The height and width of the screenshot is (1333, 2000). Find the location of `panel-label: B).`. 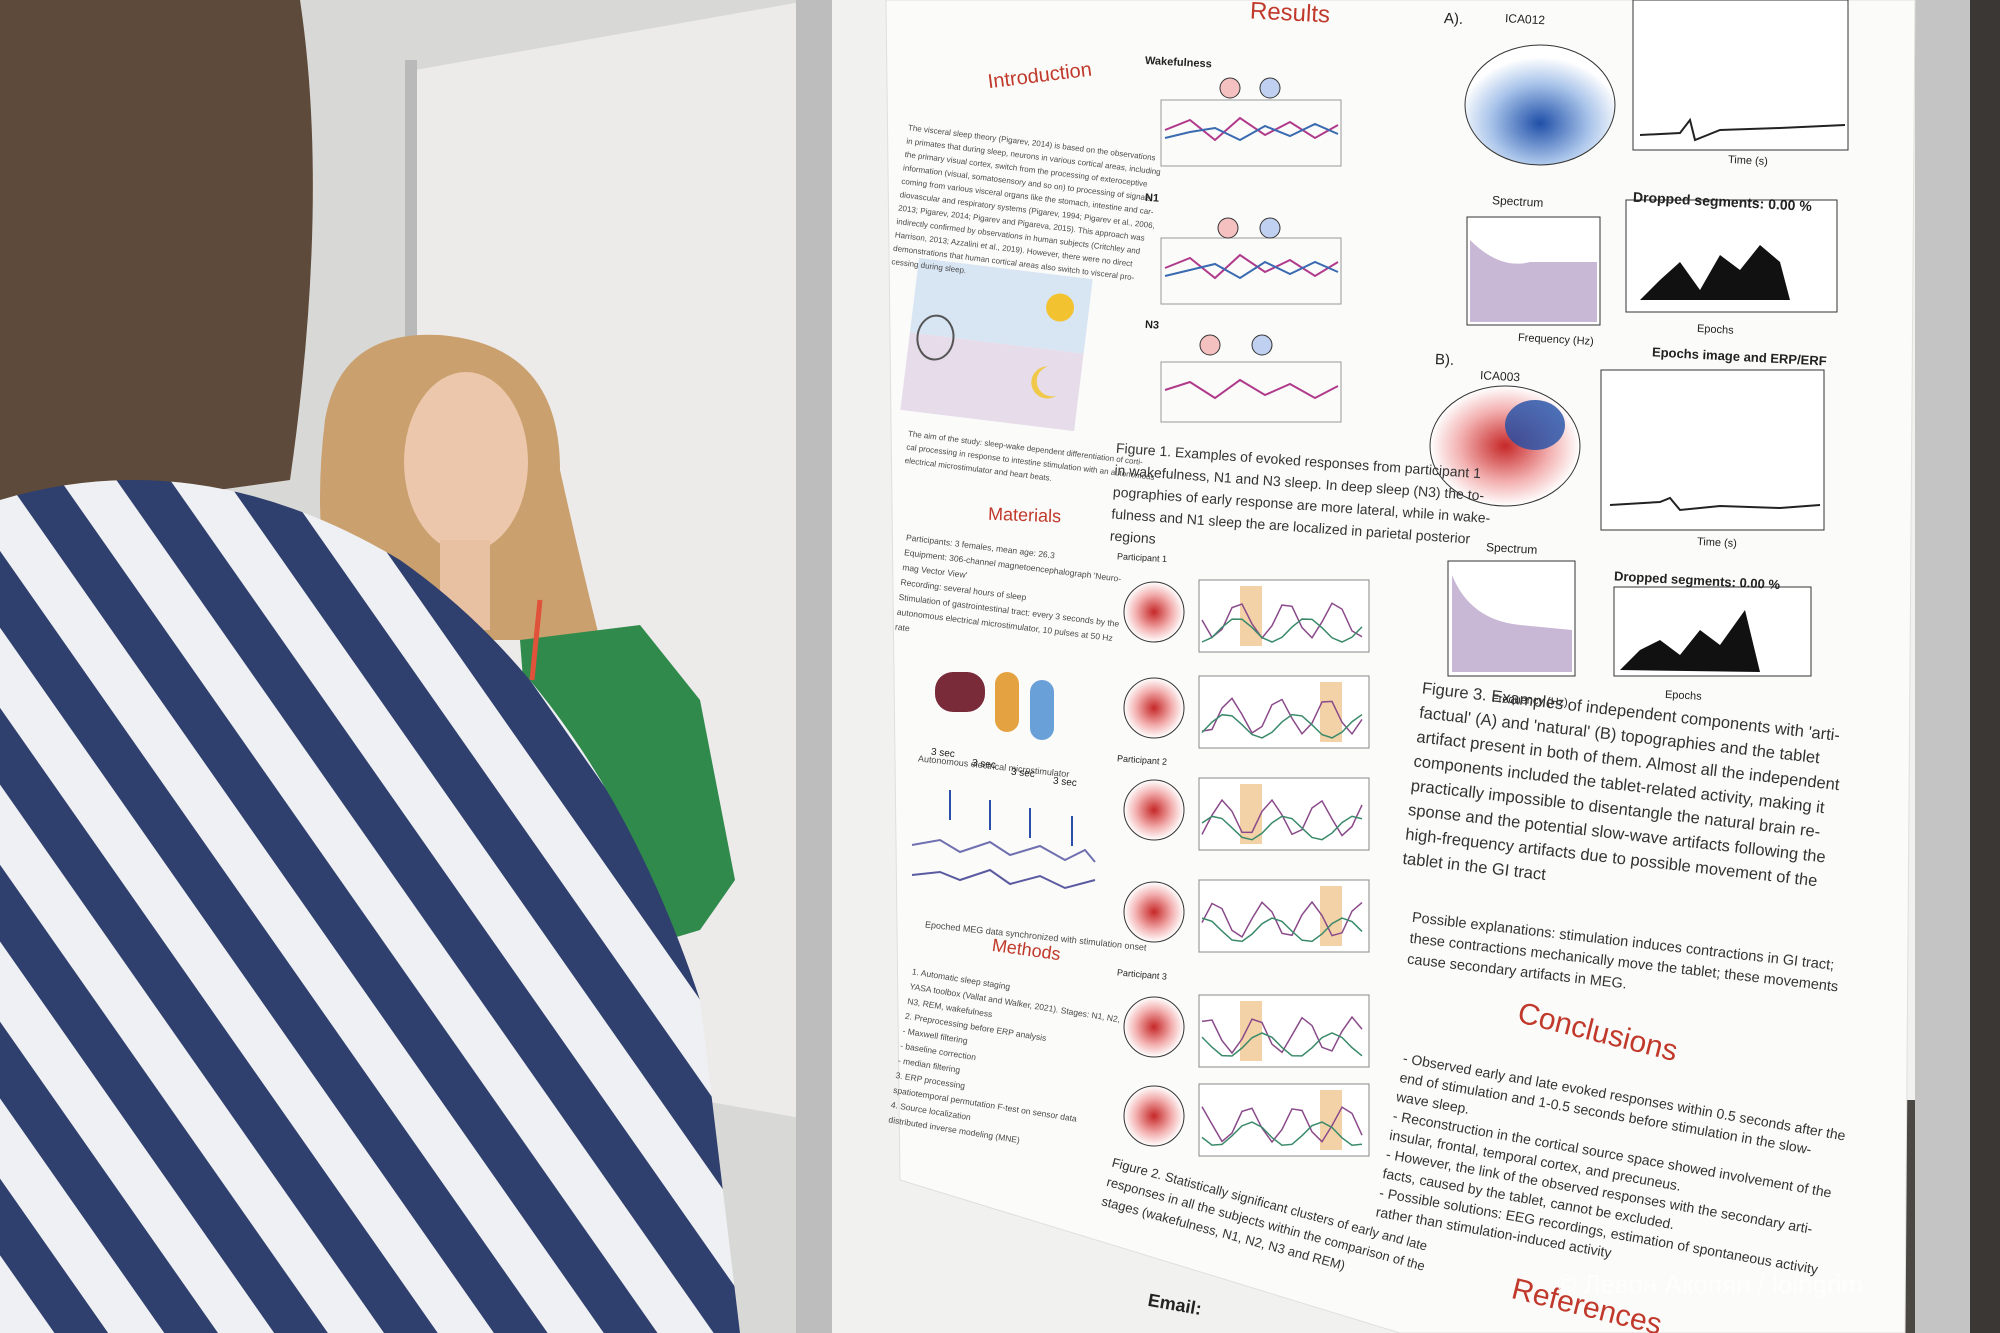

panel-label: B). is located at coordinates (1445, 360).